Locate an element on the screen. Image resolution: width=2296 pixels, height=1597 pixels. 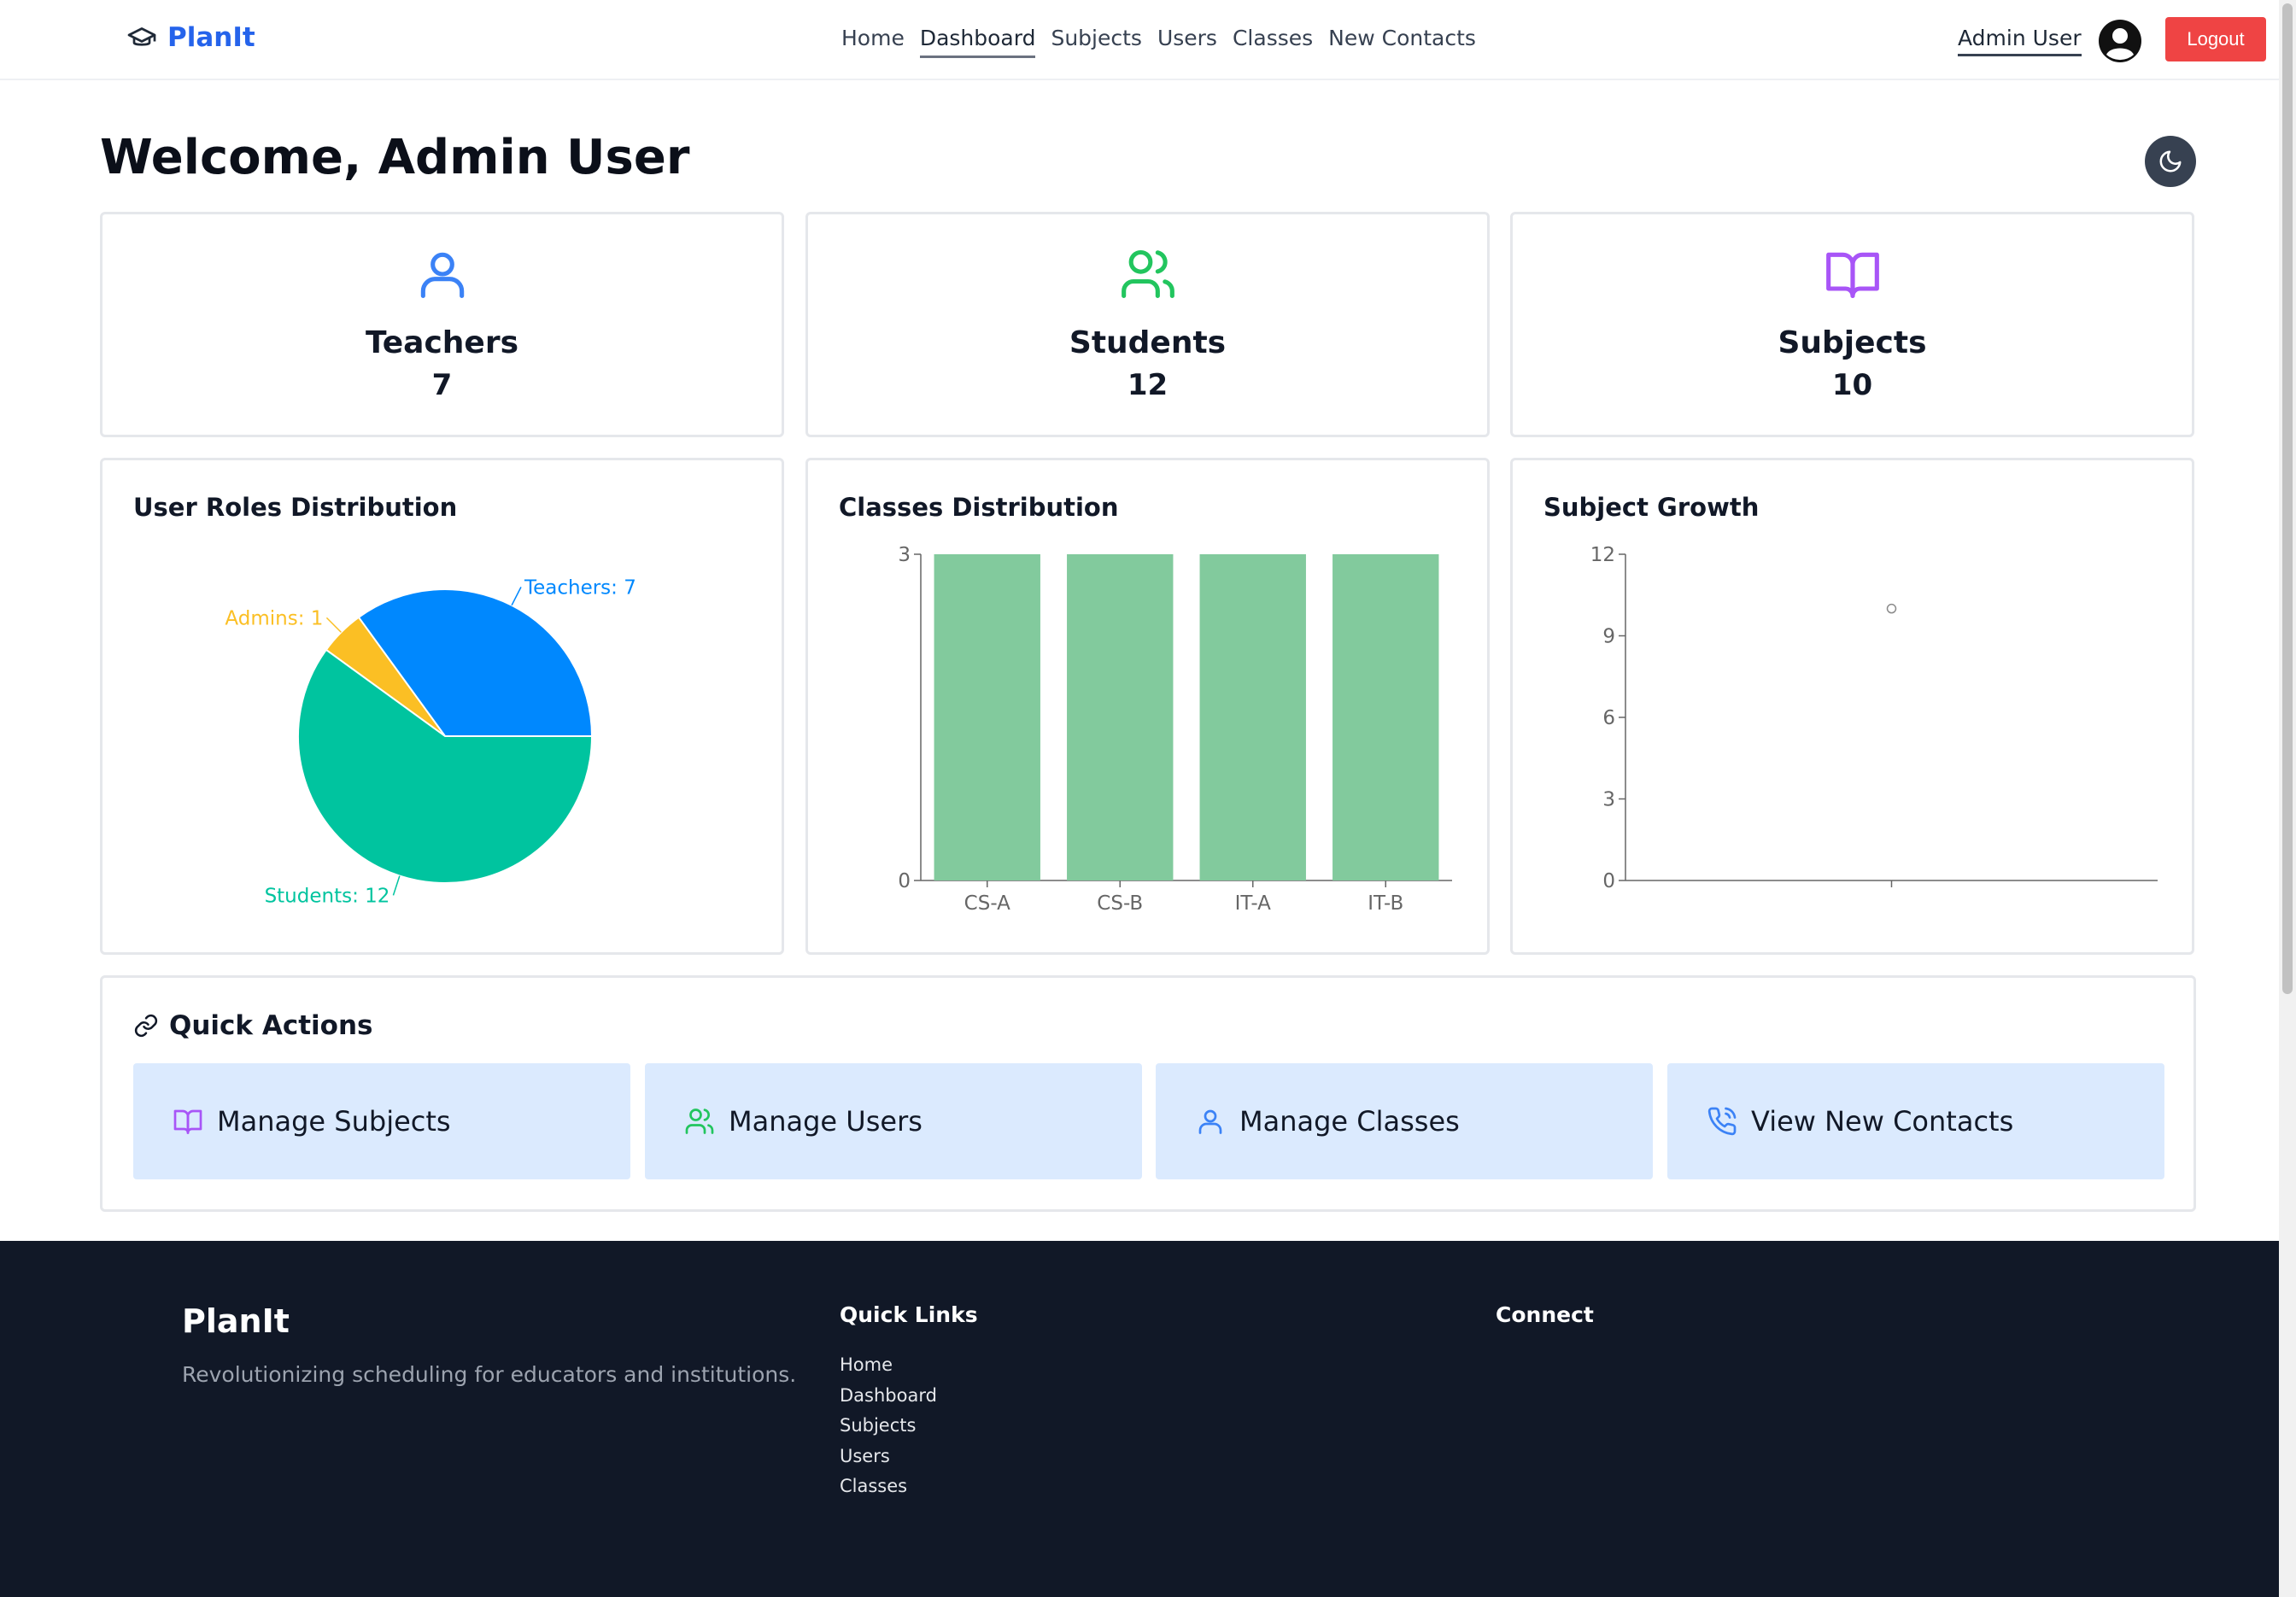
bar-it-a is located at coordinates (1252, 717).